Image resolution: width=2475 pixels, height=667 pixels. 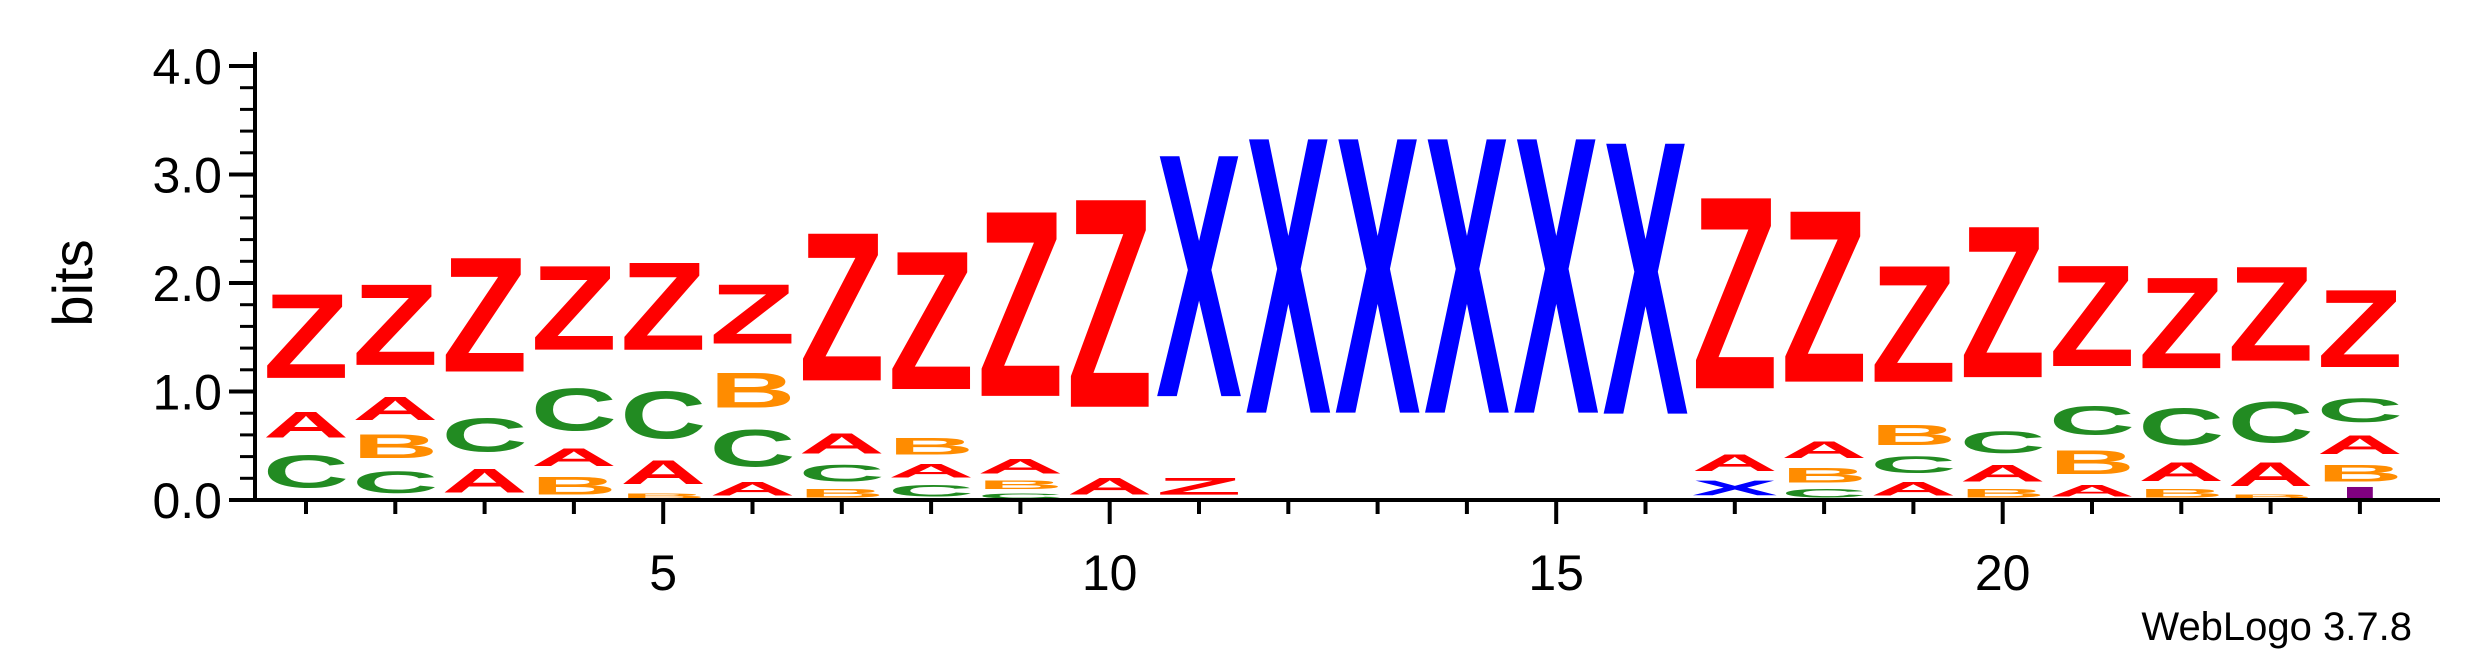 I want to click on weblogo-credit: WebLogo 3.7.8, so click(x=2276, y=627).